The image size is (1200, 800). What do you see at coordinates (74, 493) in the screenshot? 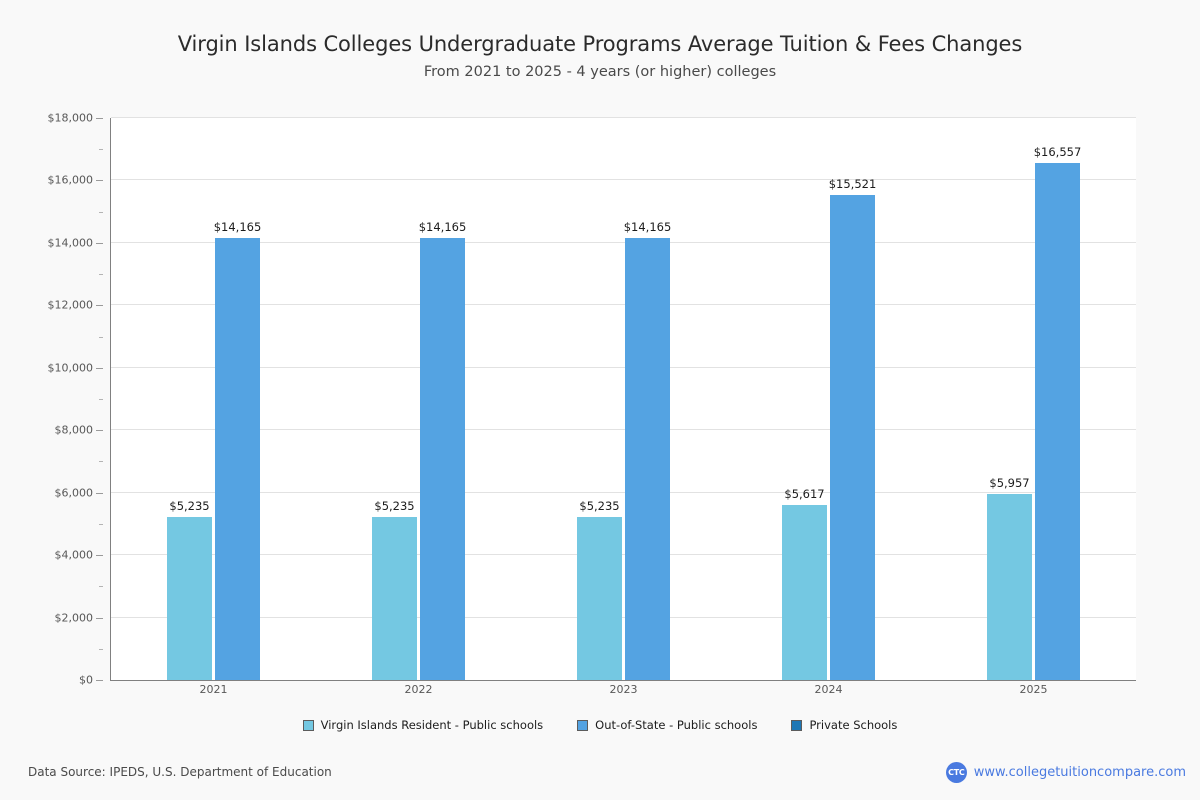
I see `y-axis-tick-label: $6,000` at bounding box center [74, 493].